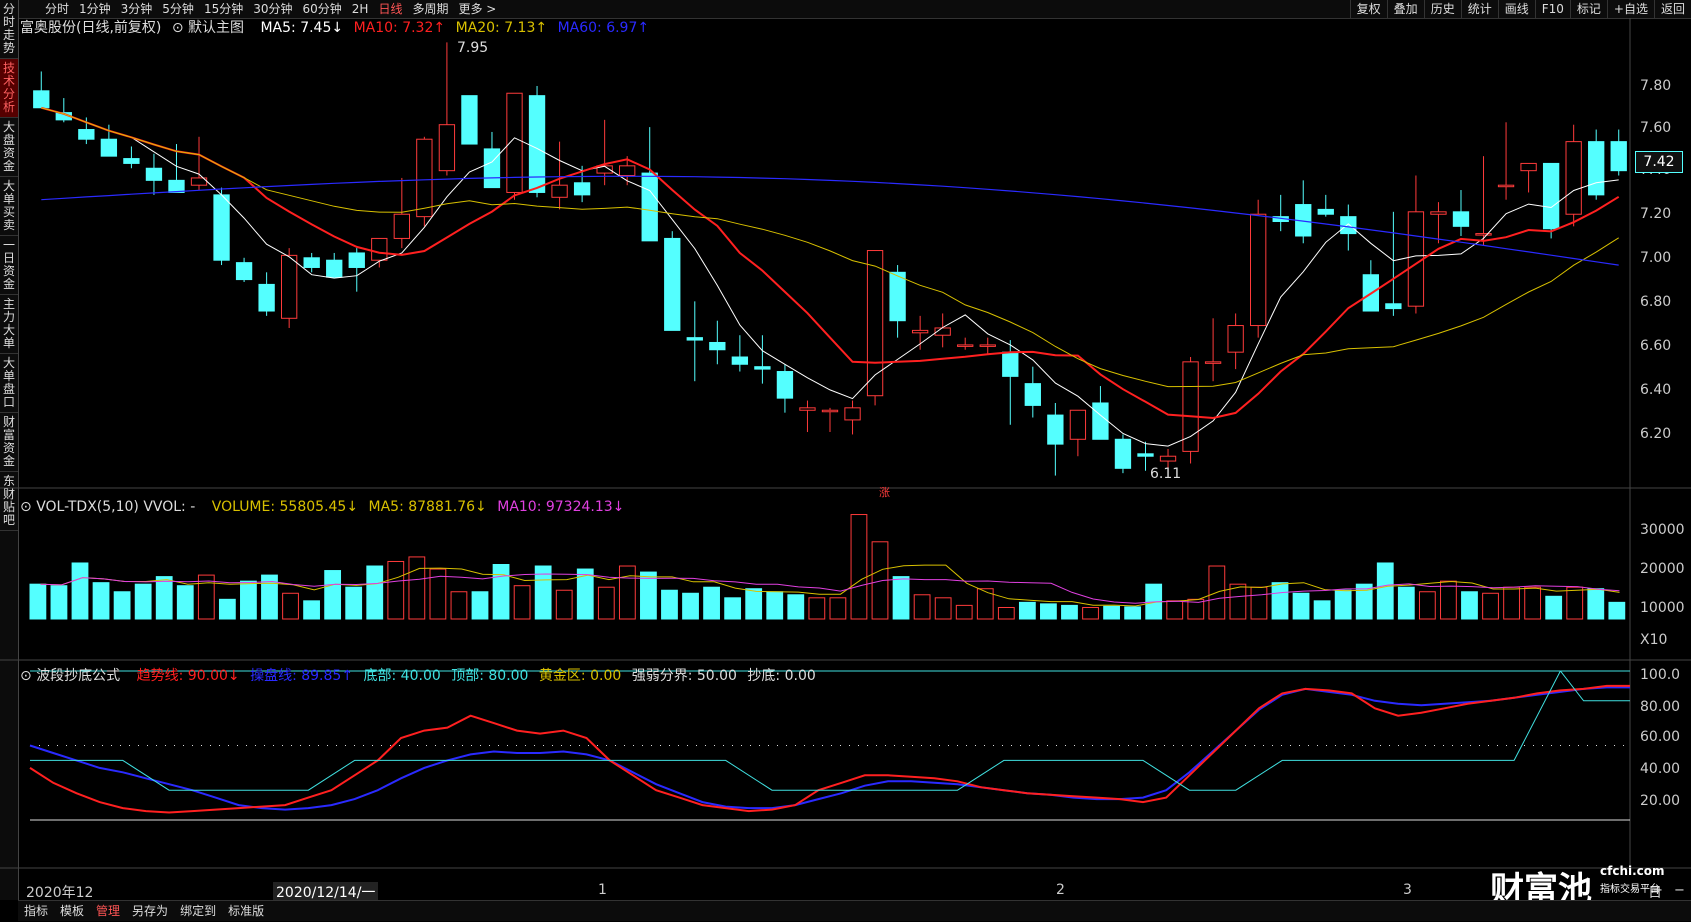 The image size is (1691, 922). What do you see at coordinates (1479, 9) in the screenshot?
I see `tool-button-3: 统计` at bounding box center [1479, 9].